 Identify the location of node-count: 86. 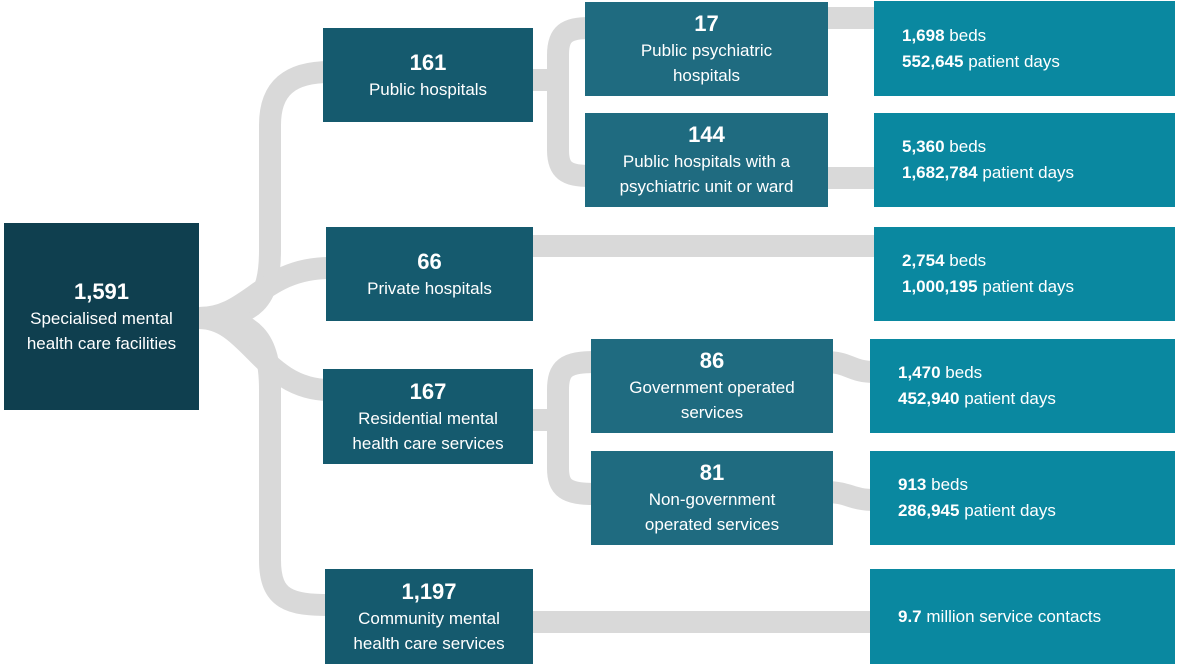
(712, 360).